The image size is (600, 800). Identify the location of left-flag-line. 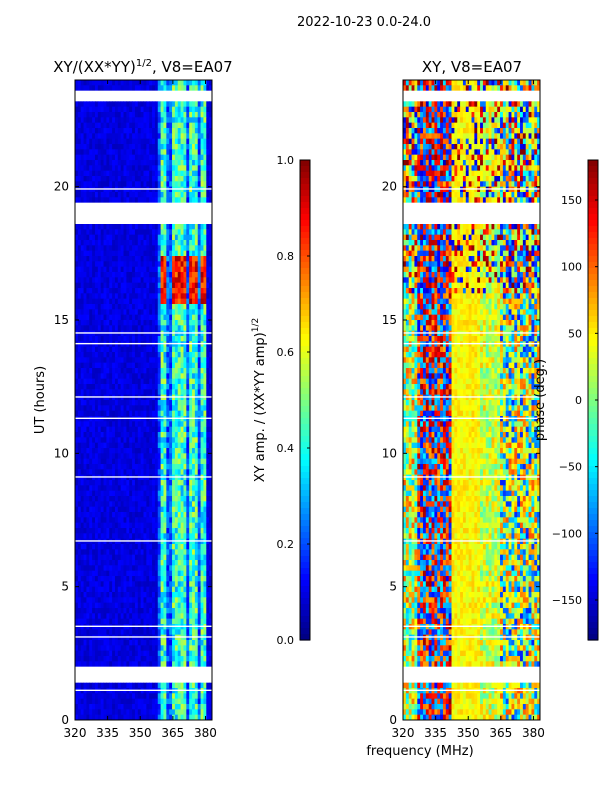
(143, 418).